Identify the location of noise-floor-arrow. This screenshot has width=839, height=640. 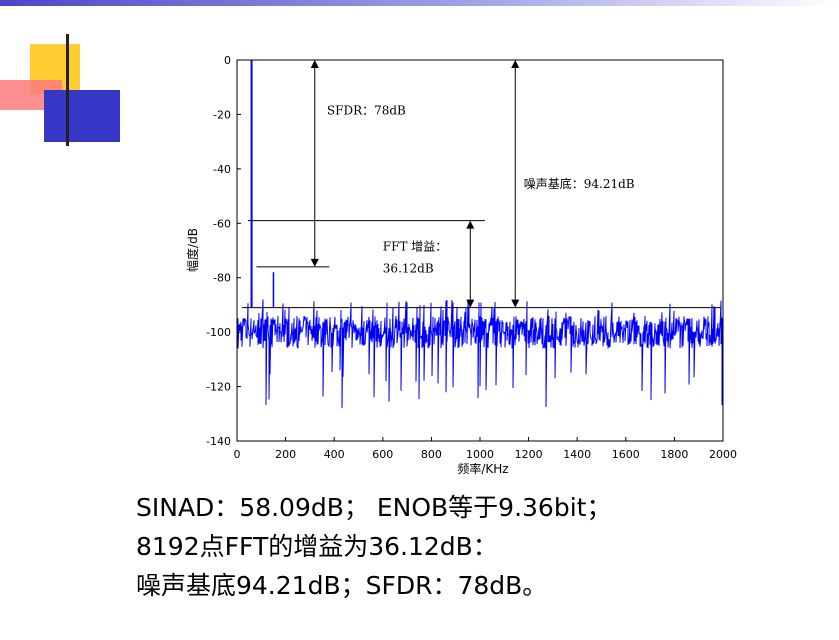
(515, 184).